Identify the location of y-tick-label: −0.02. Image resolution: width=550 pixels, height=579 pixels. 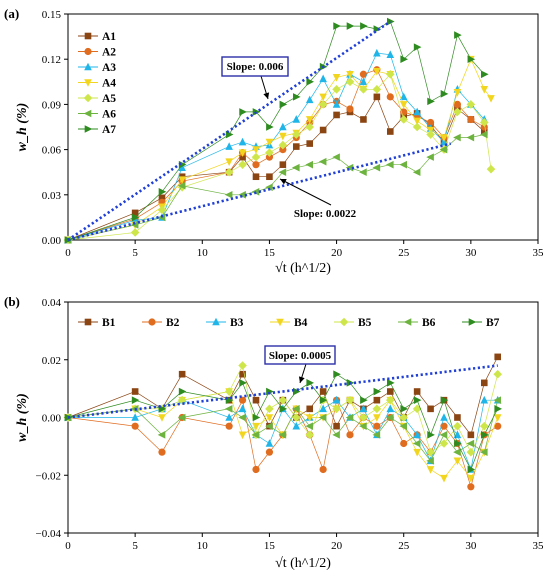
(48, 476).